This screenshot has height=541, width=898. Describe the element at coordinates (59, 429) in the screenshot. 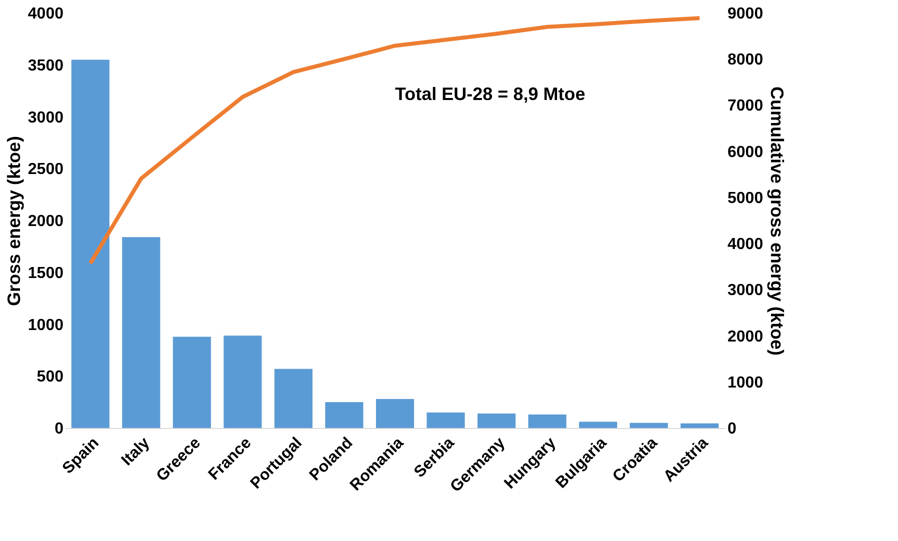

I see `y-tick-label: 0` at that location.